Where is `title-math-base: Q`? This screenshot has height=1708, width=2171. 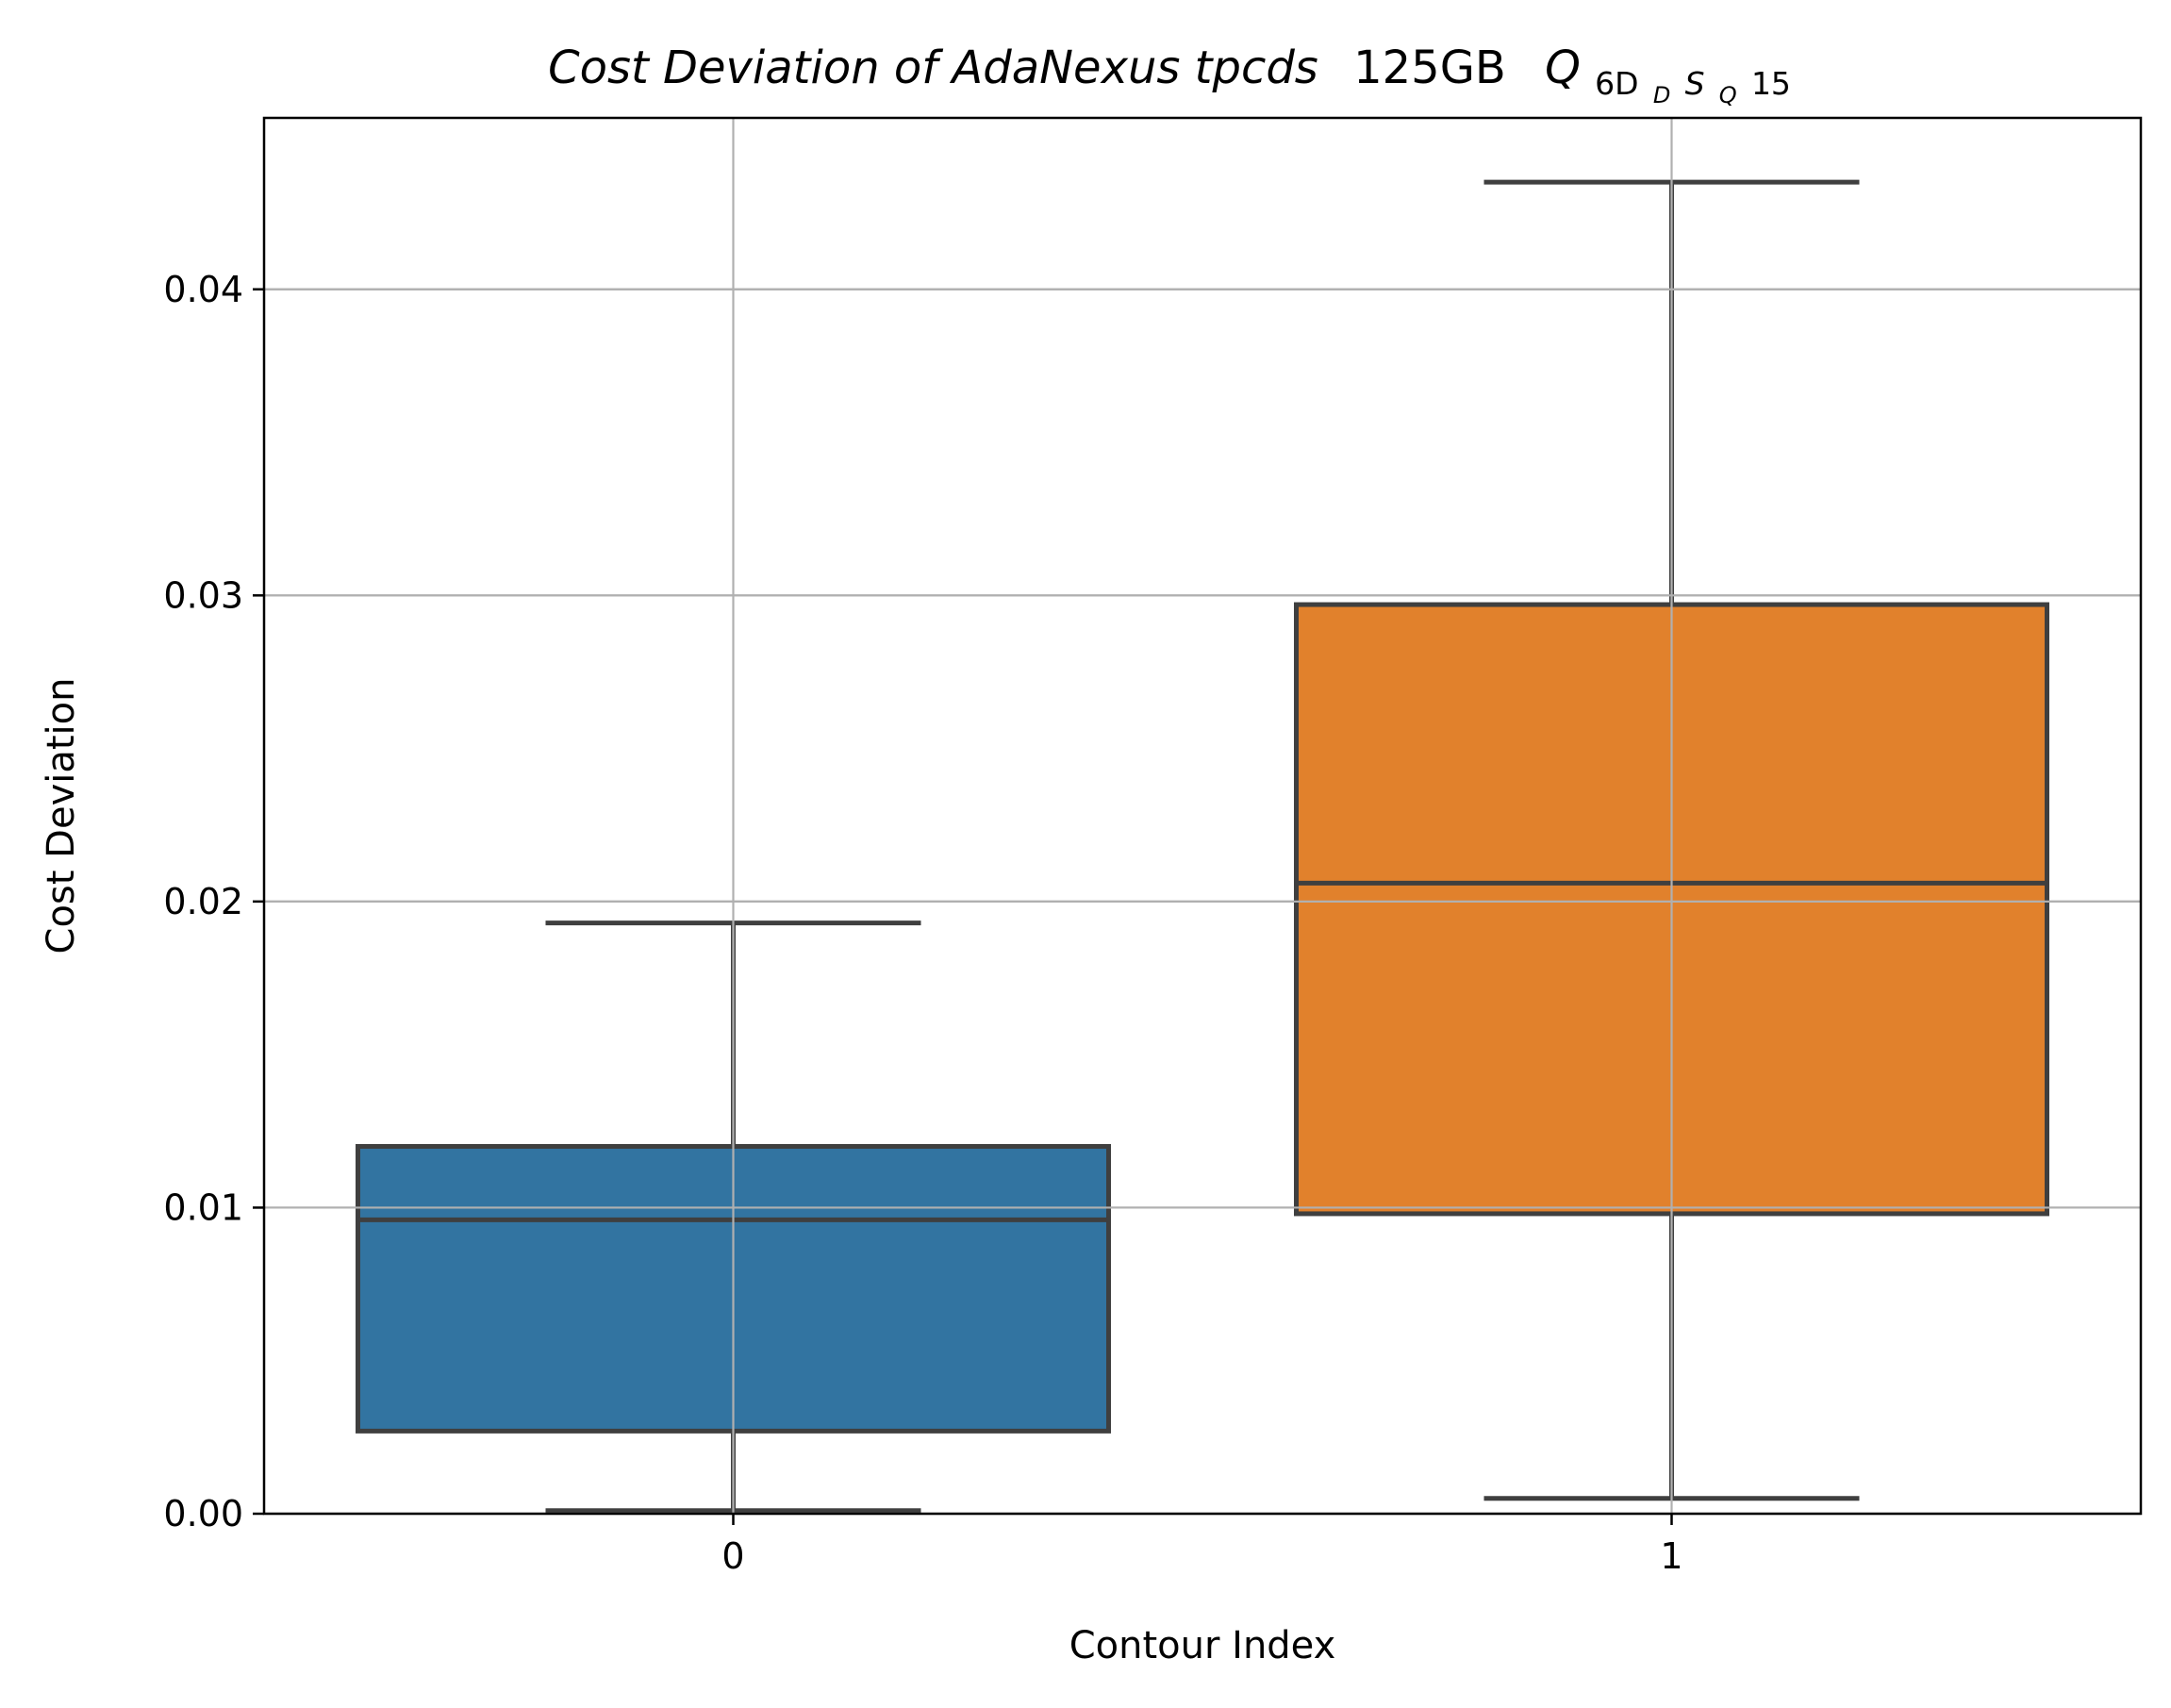
title-math-base: Q is located at coordinates (1563, 67).